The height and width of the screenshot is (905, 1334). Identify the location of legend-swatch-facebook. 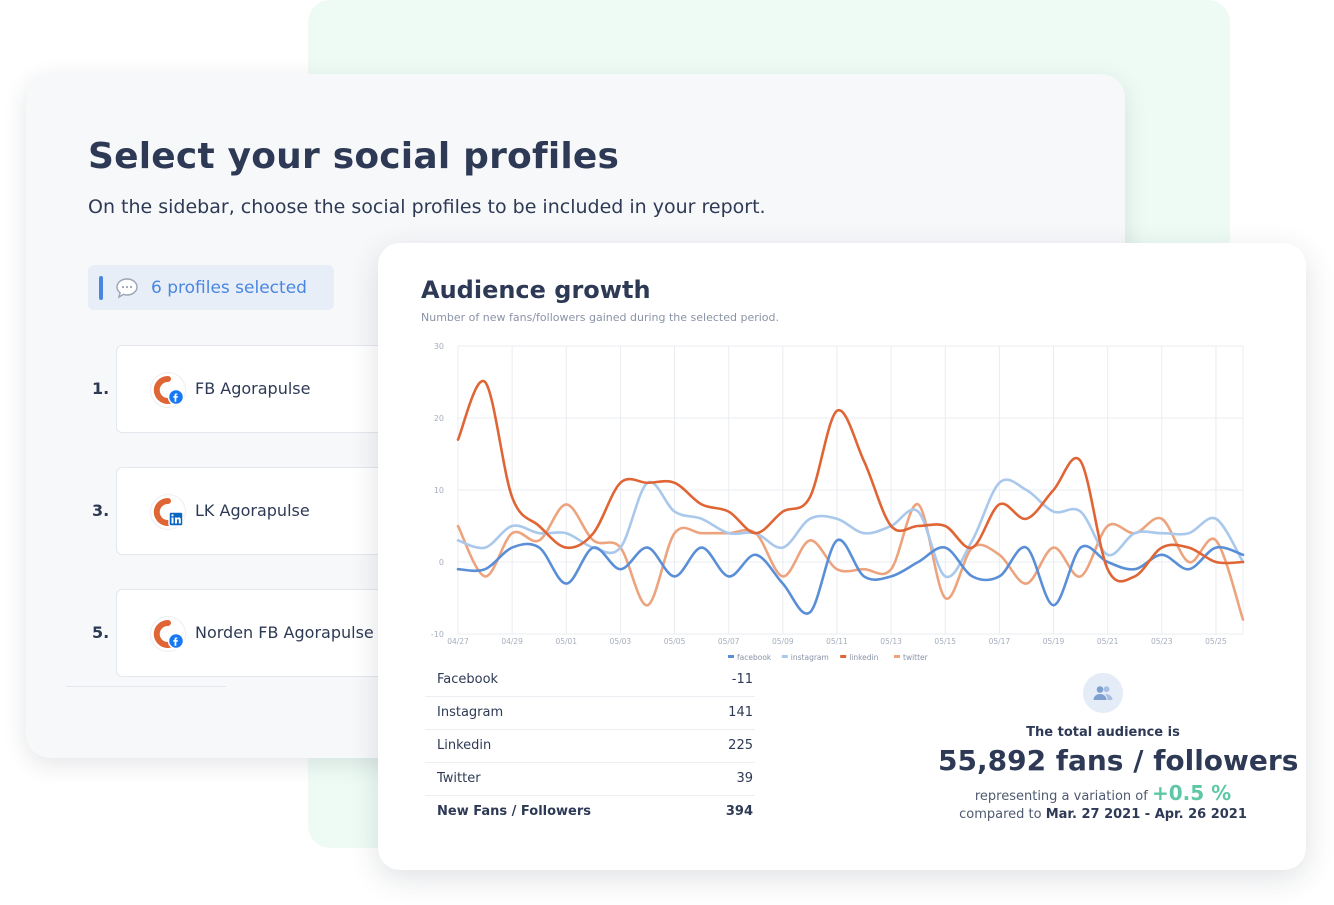
(731, 656).